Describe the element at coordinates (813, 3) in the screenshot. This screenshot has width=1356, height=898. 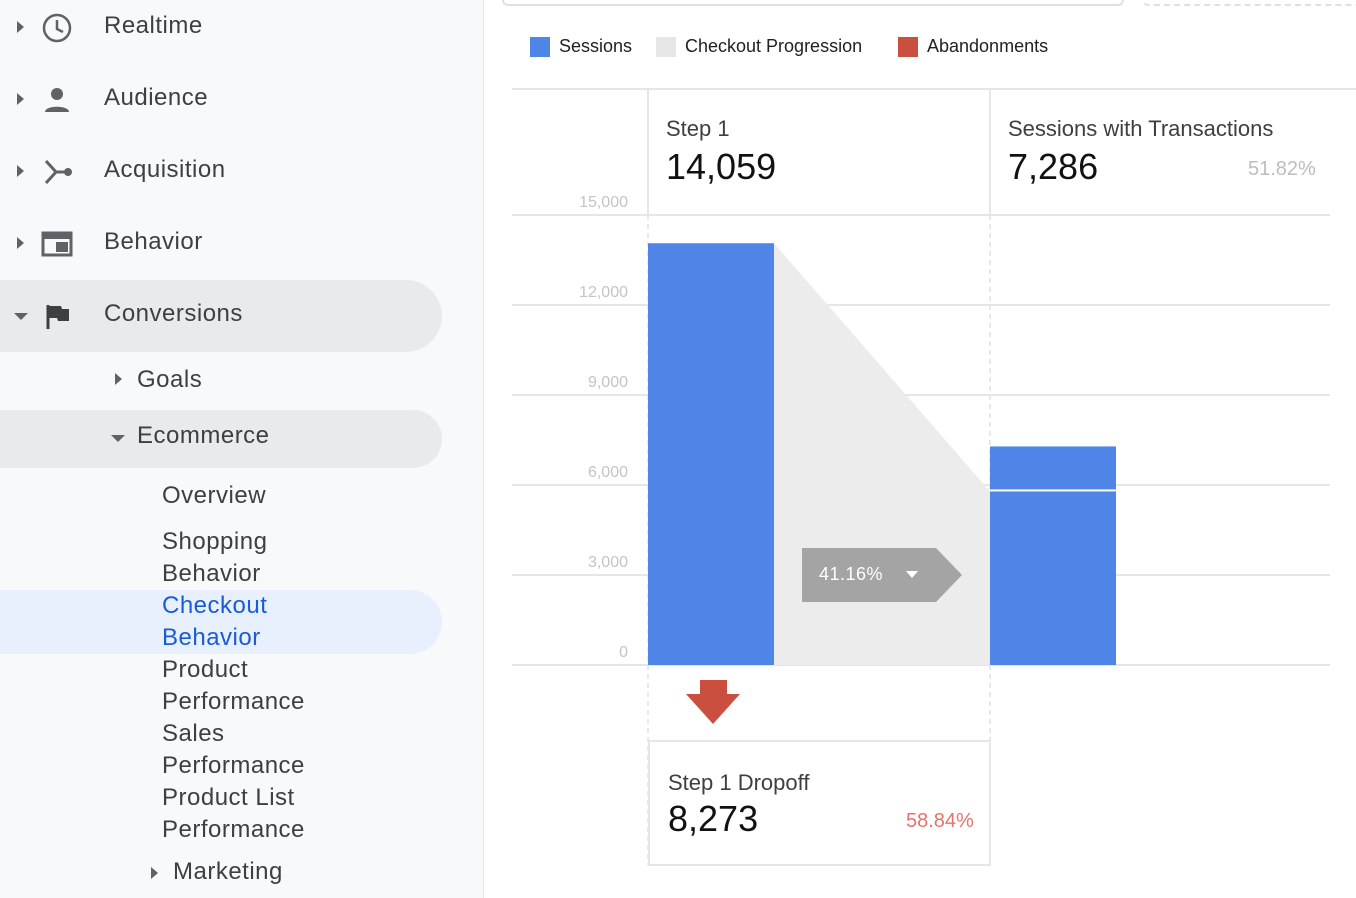
I see `top-control` at that location.